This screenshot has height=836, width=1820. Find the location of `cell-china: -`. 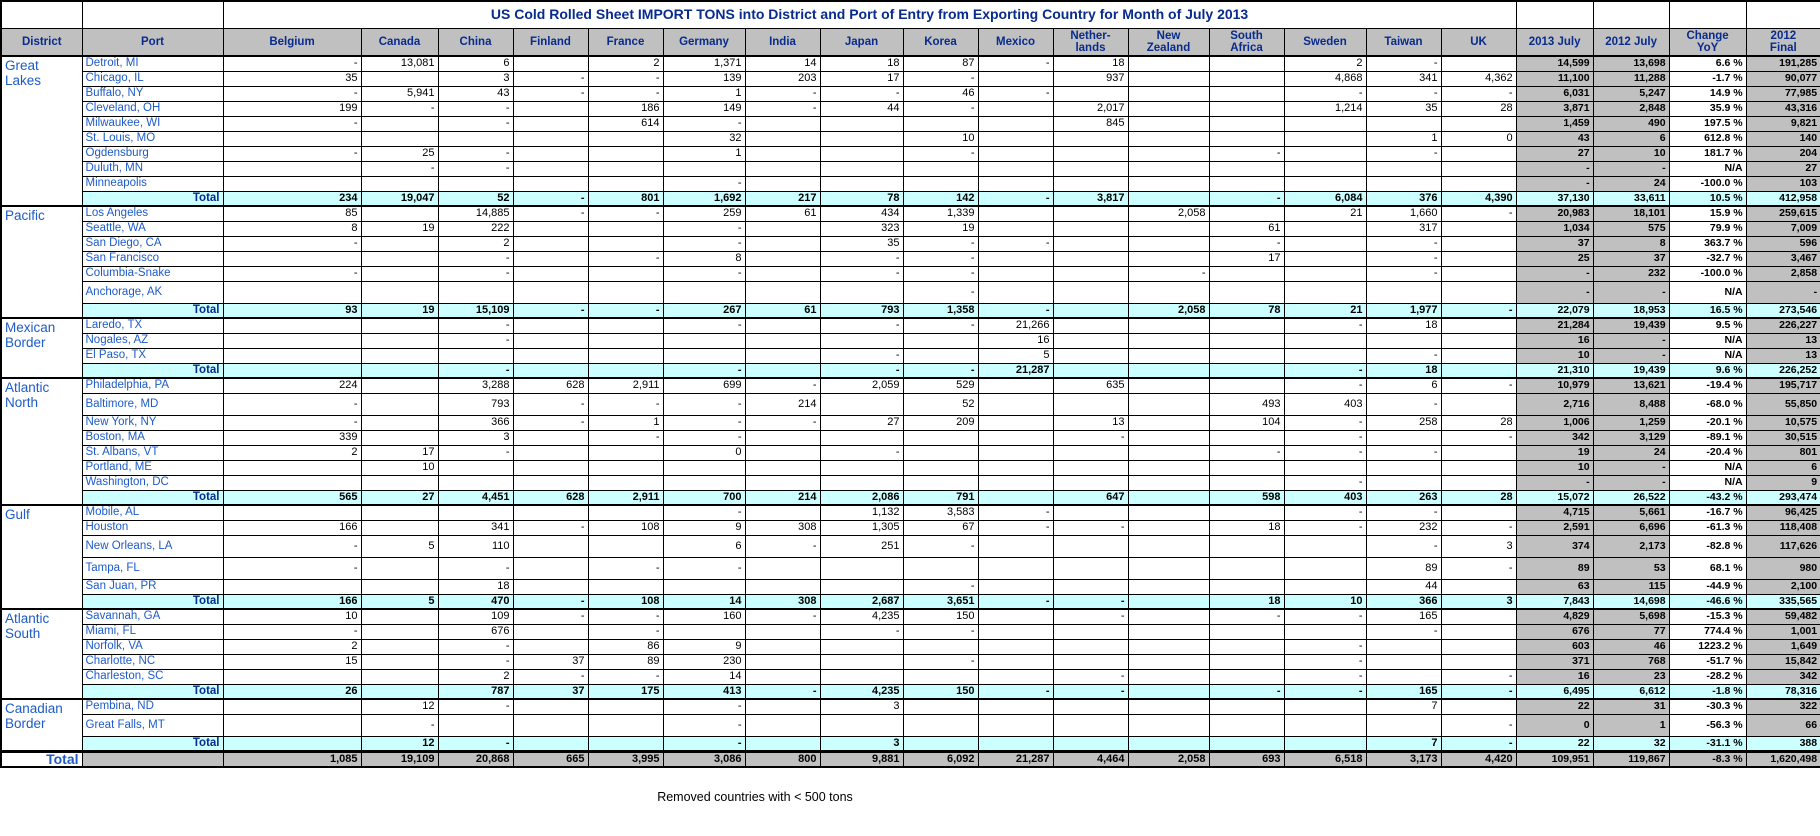

cell-china: - is located at coordinates (475, 325).